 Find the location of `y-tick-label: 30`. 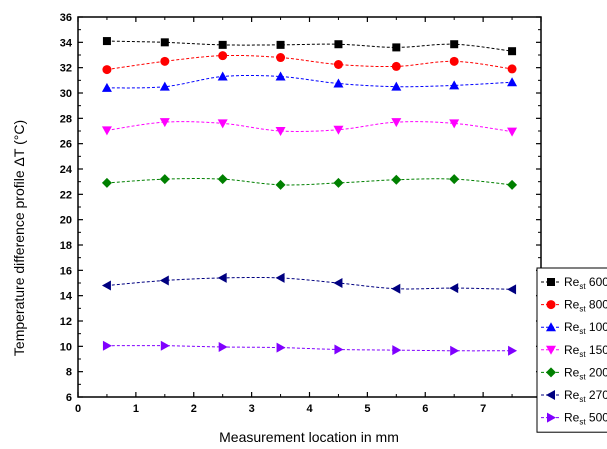

y-tick-label: 30 is located at coordinates (66, 94).